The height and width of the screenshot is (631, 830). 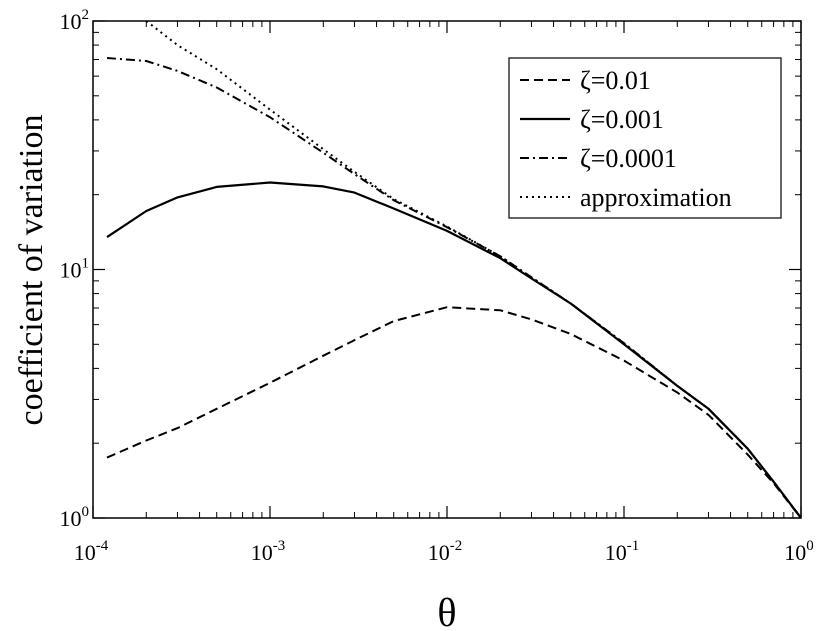 I want to click on x-tick-label: 10⁰, so click(x=799, y=551).